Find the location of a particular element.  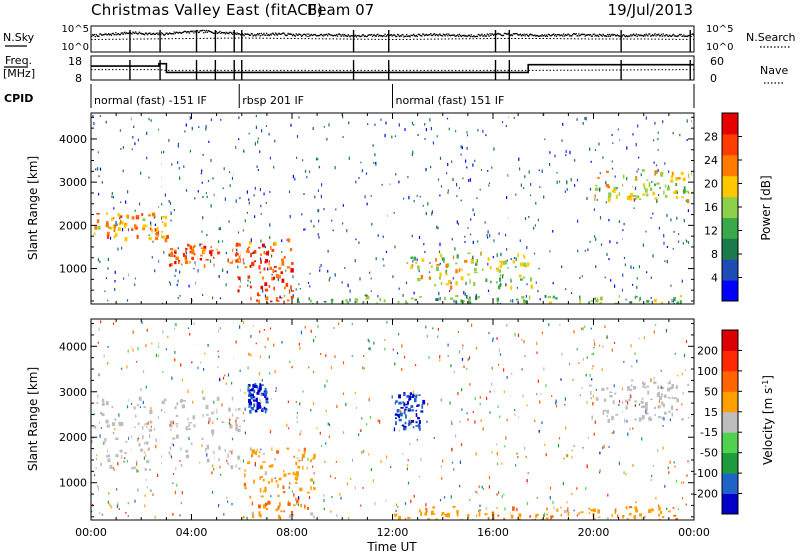

velocity-colorbar-label: Velocity [m s-1] is located at coordinates (768, 420).